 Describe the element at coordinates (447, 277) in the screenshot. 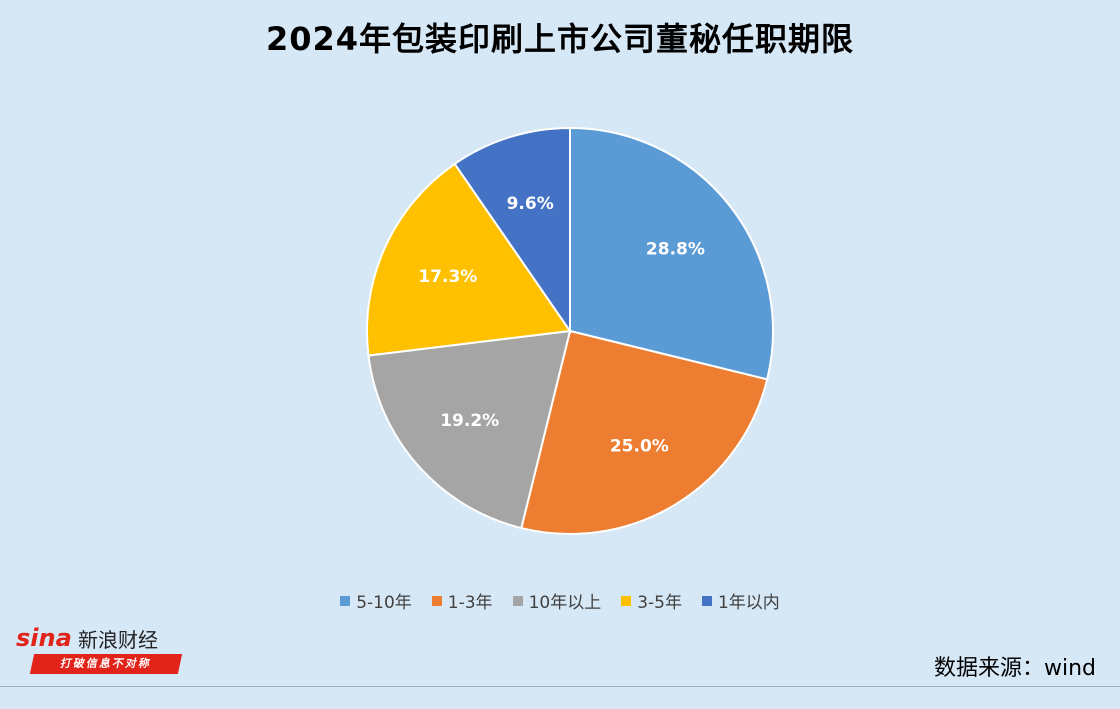

I see `slice-label-3: 17.3%` at that location.